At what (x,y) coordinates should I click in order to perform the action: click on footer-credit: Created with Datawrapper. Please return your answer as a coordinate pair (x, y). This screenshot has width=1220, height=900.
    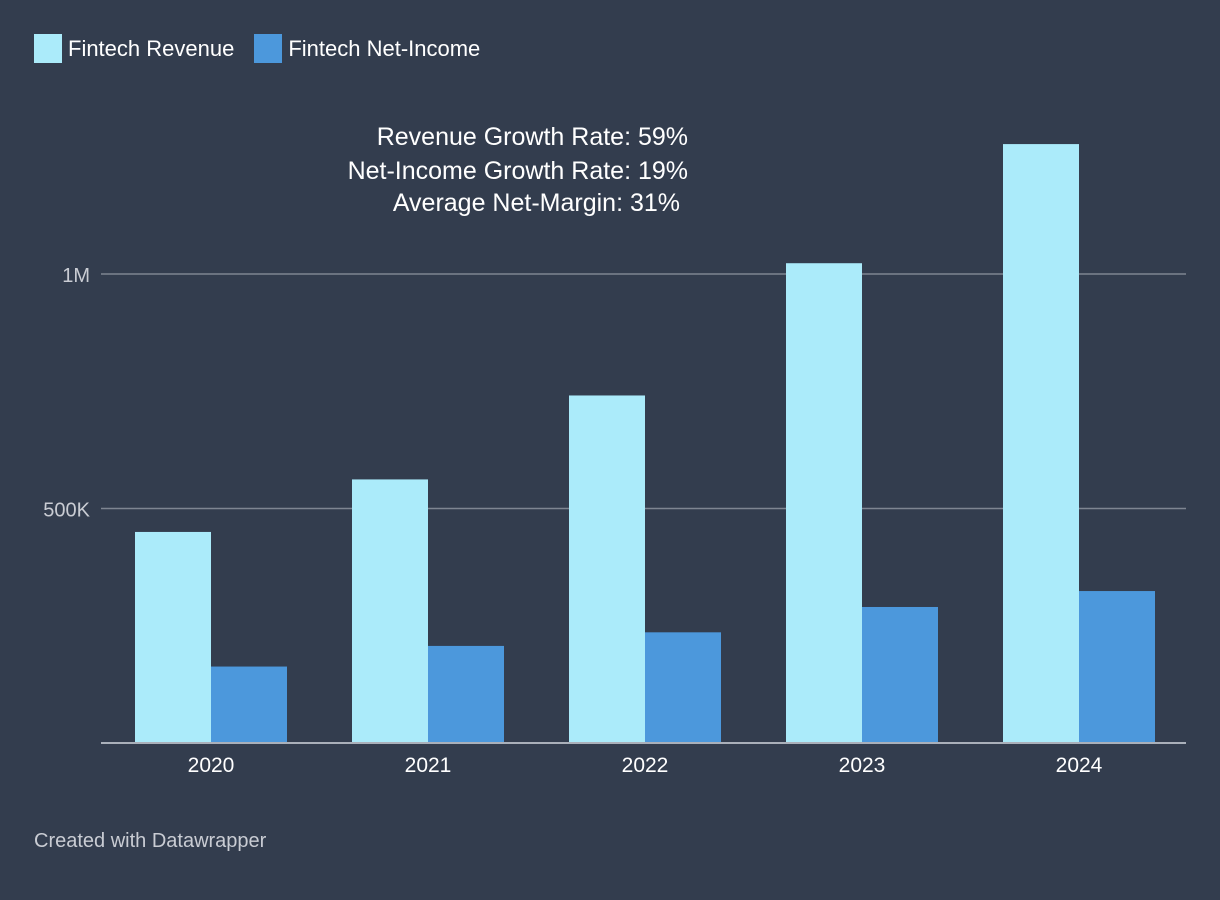
    Looking at the image, I should click on (150, 841).